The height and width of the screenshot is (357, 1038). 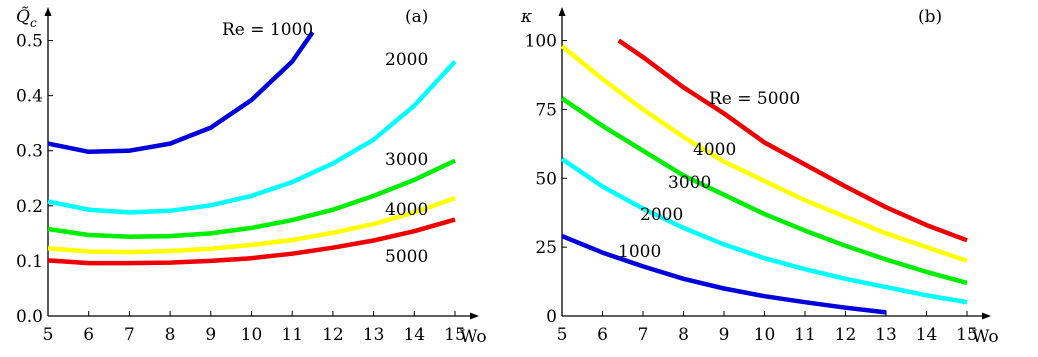 What do you see at coordinates (546, 179) in the screenshot?
I see `y-tick-label: 50` at bounding box center [546, 179].